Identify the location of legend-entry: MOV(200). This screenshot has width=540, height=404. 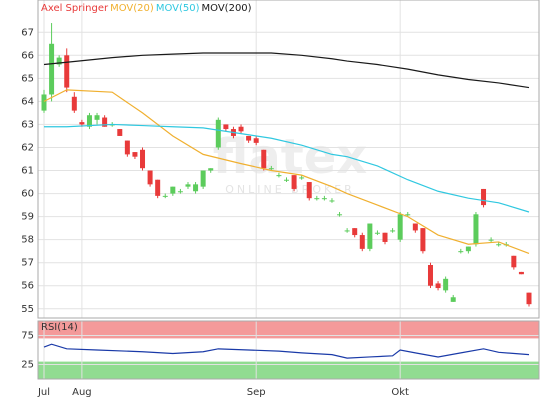
(227, 8).